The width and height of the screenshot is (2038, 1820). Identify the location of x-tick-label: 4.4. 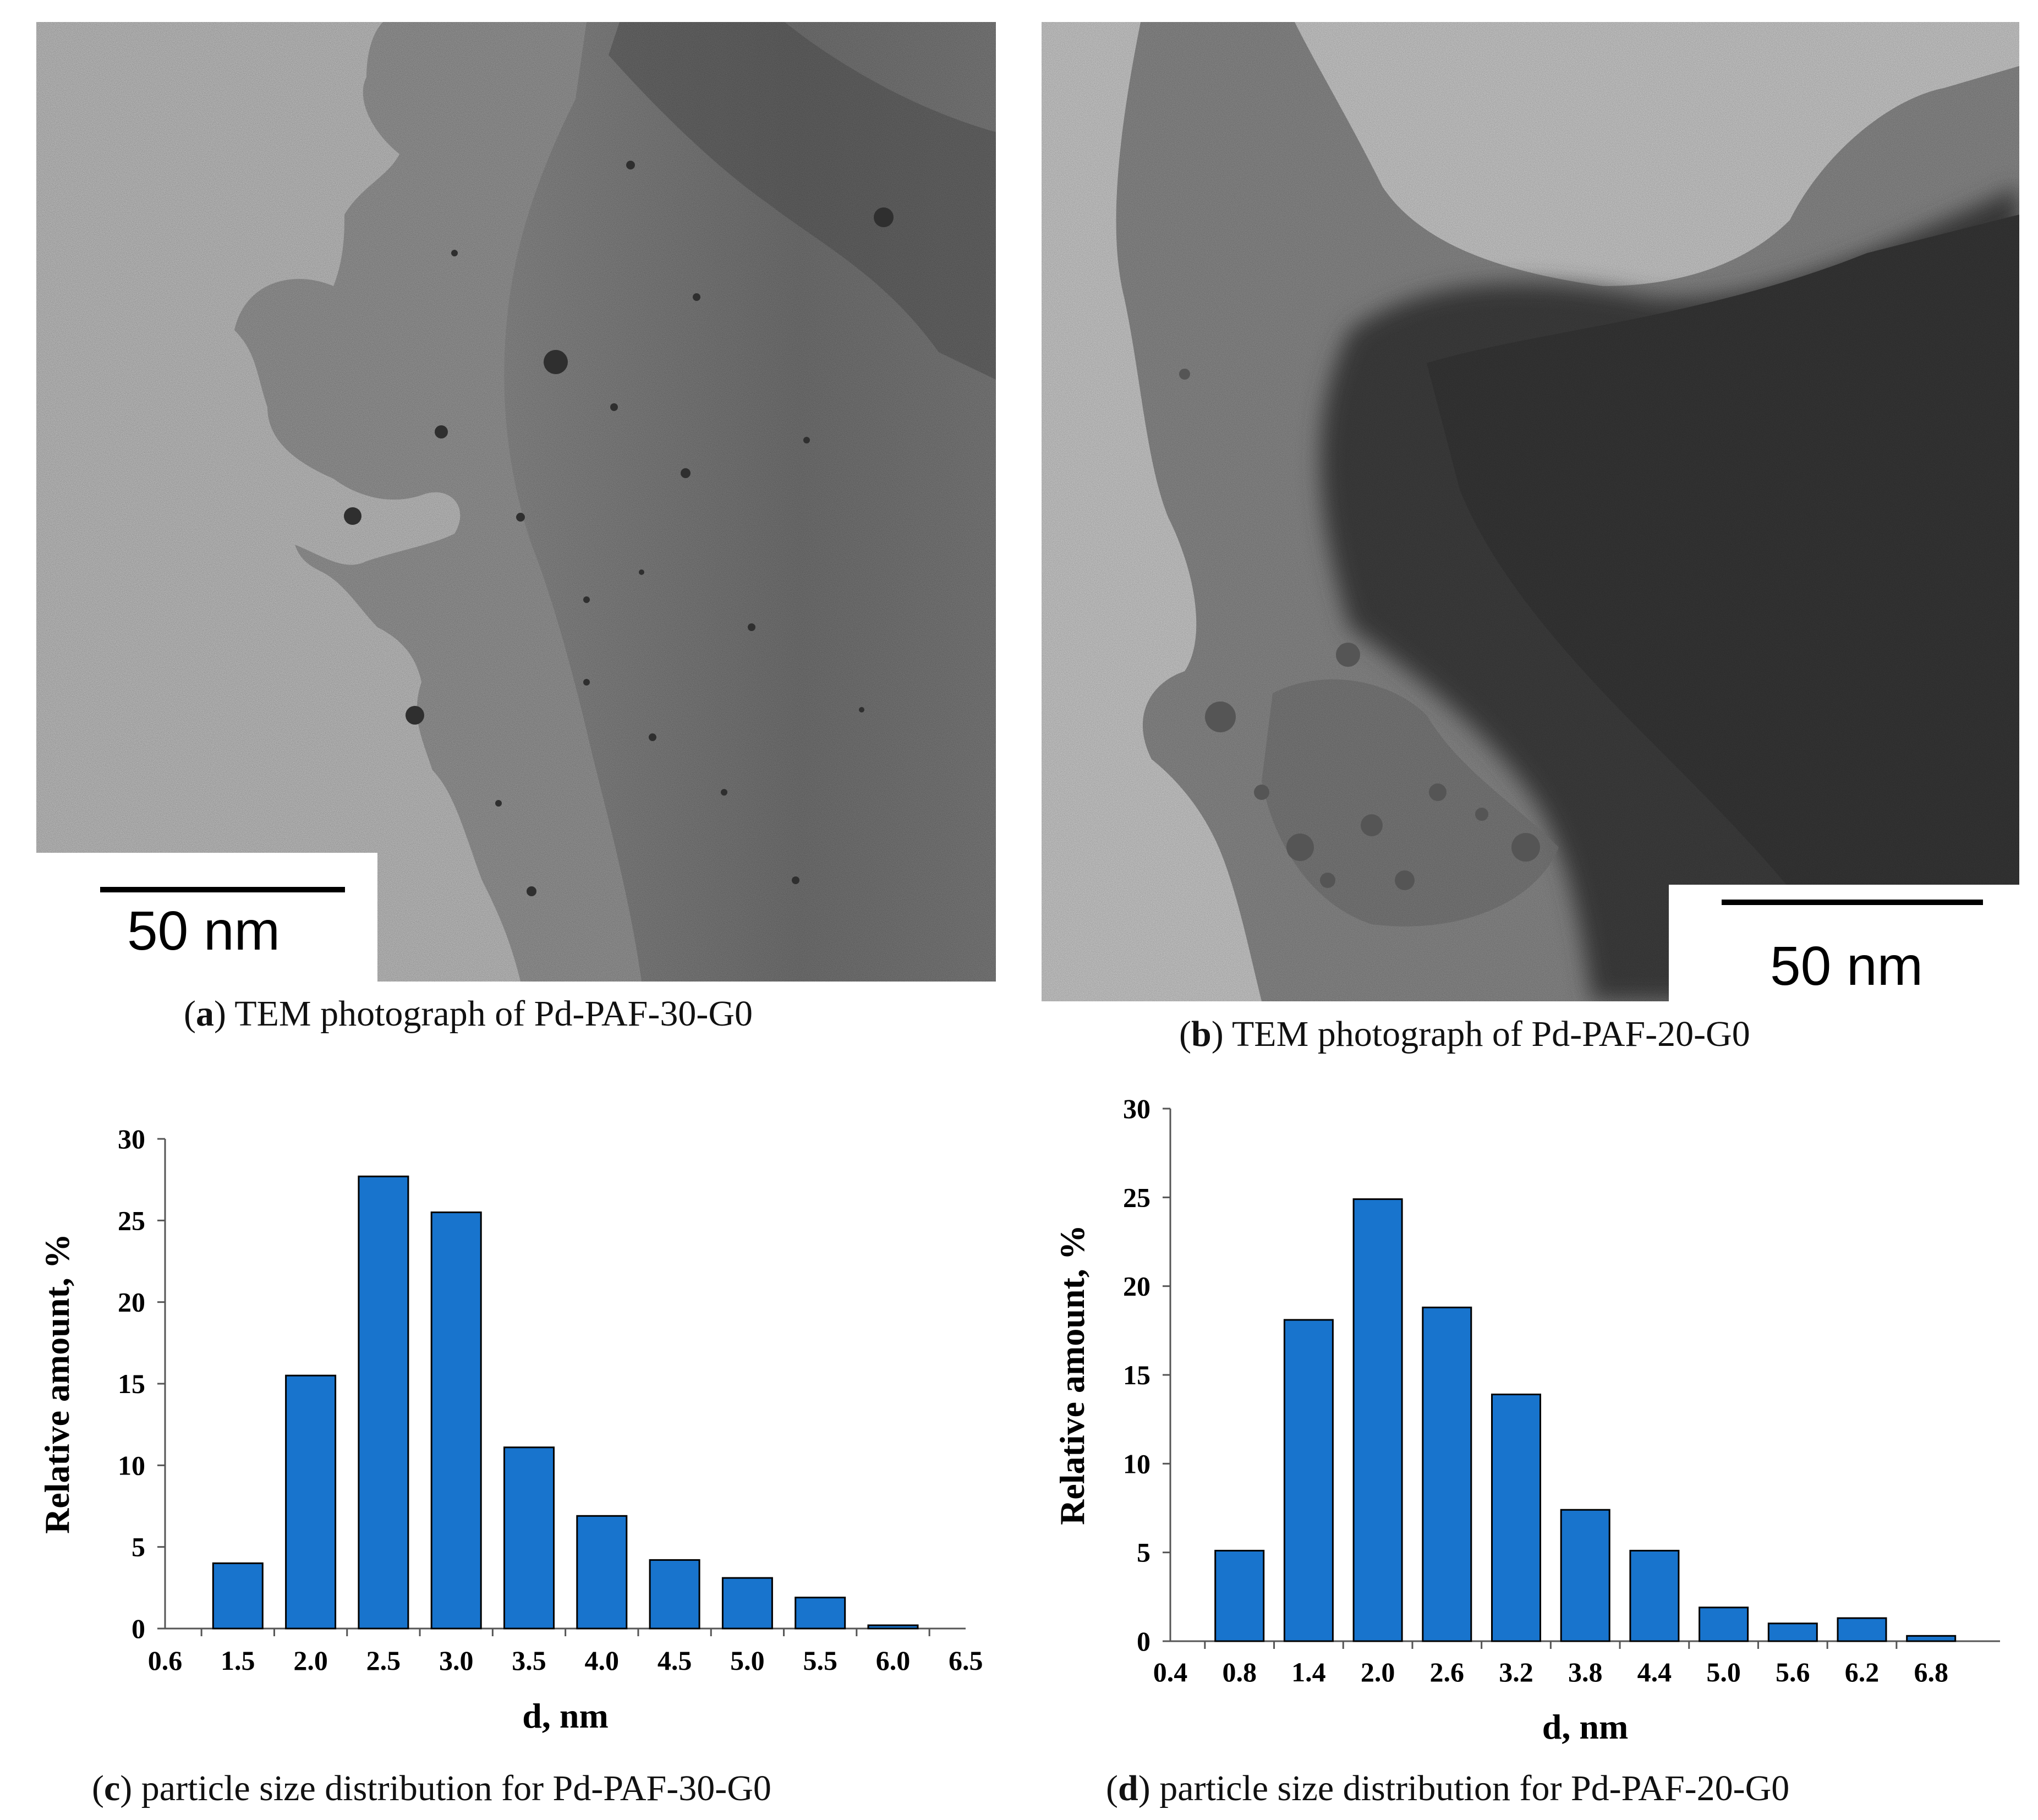
(1654, 1672).